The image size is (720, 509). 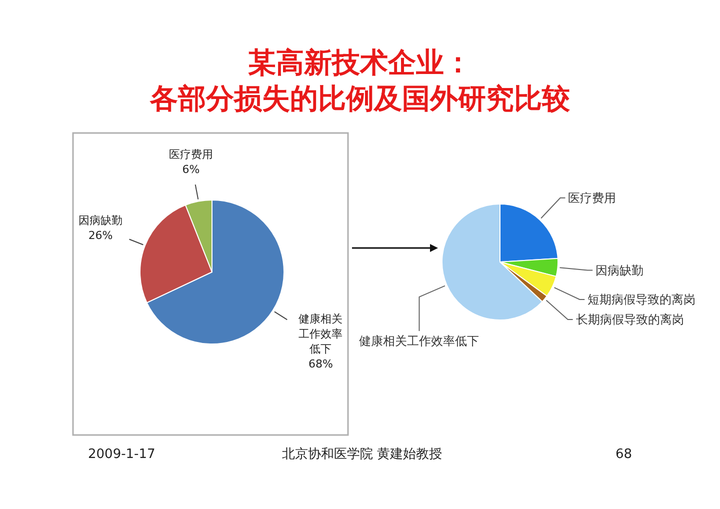 What do you see at coordinates (360, 98) in the screenshot?
I see `chart-subtitle: 各部分损失的比例及国外研究比较` at bounding box center [360, 98].